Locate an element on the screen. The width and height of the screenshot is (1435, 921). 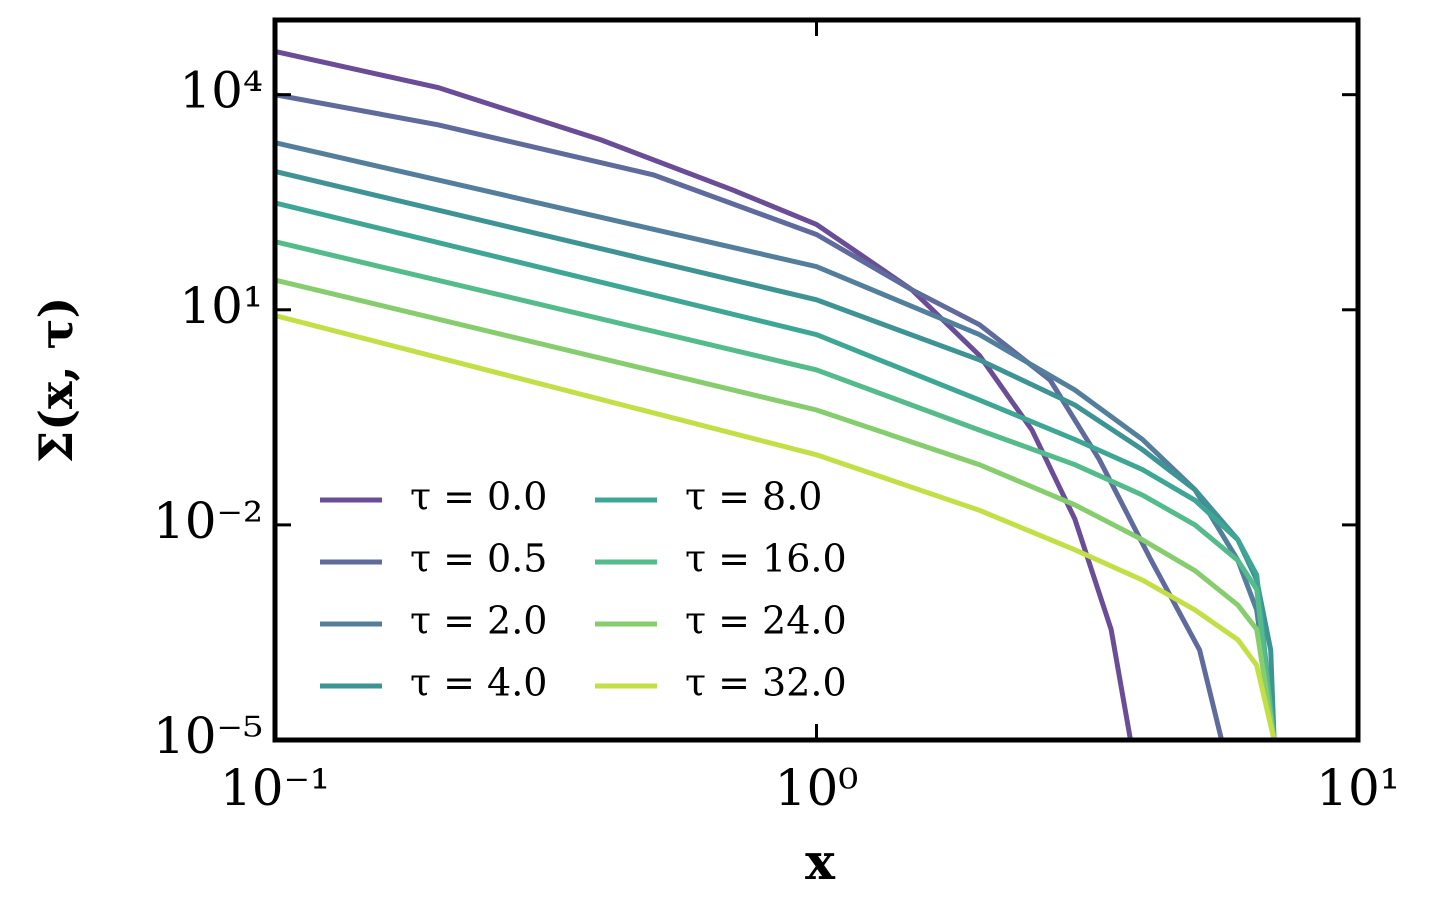
legend-label: τ = 16.0 is located at coordinates (766, 559).